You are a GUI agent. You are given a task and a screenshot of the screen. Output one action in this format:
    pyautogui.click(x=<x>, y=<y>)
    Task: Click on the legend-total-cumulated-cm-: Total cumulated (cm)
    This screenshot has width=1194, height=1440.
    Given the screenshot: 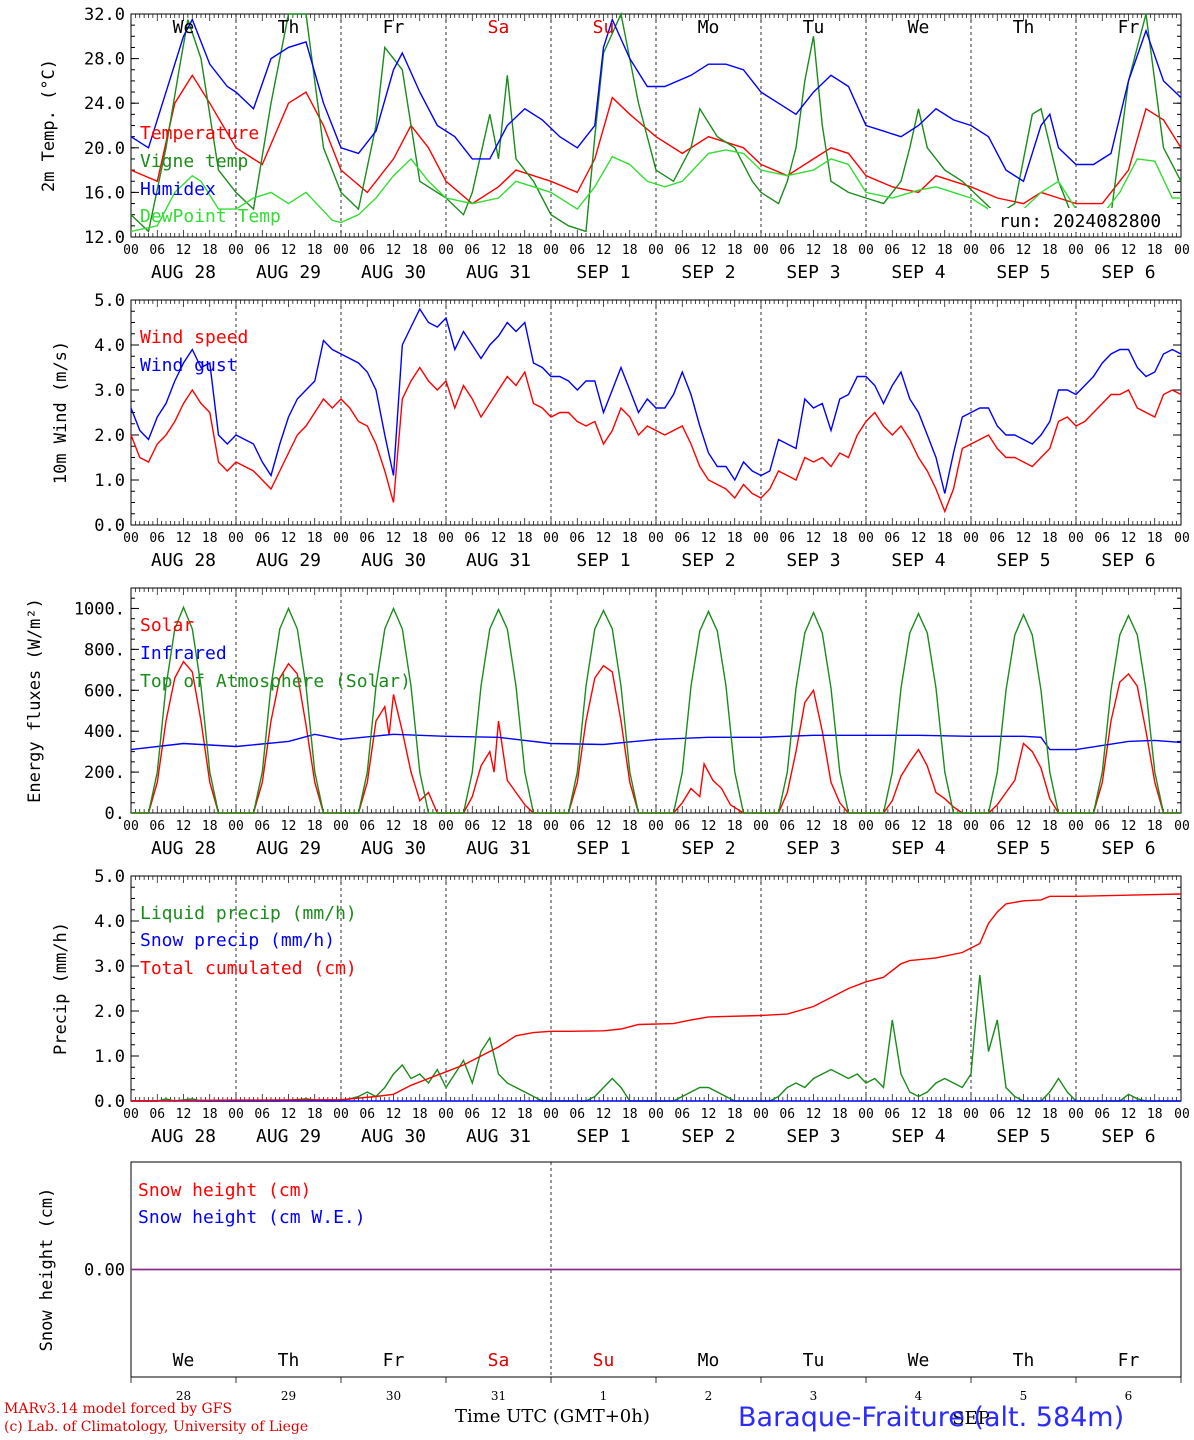 What is the action you would take?
    pyautogui.click(x=248, y=968)
    